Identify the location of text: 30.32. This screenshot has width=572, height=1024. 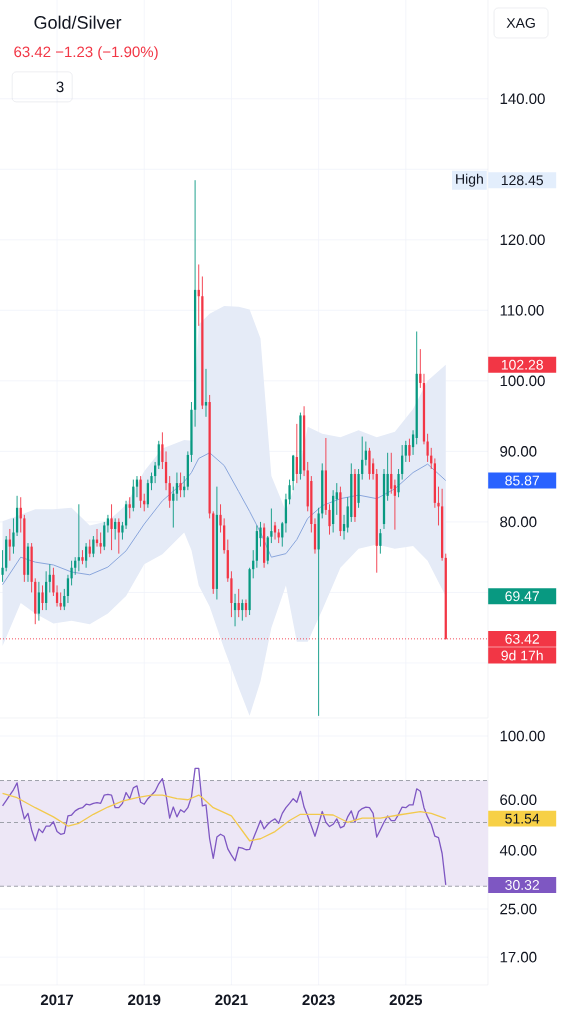
(522, 884).